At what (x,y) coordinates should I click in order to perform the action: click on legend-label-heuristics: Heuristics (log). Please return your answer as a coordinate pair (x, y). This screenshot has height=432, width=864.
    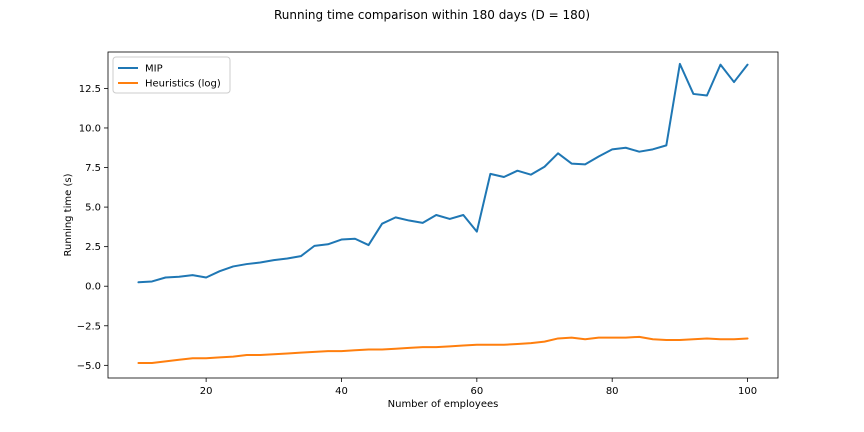
    Looking at the image, I should click on (183, 84).